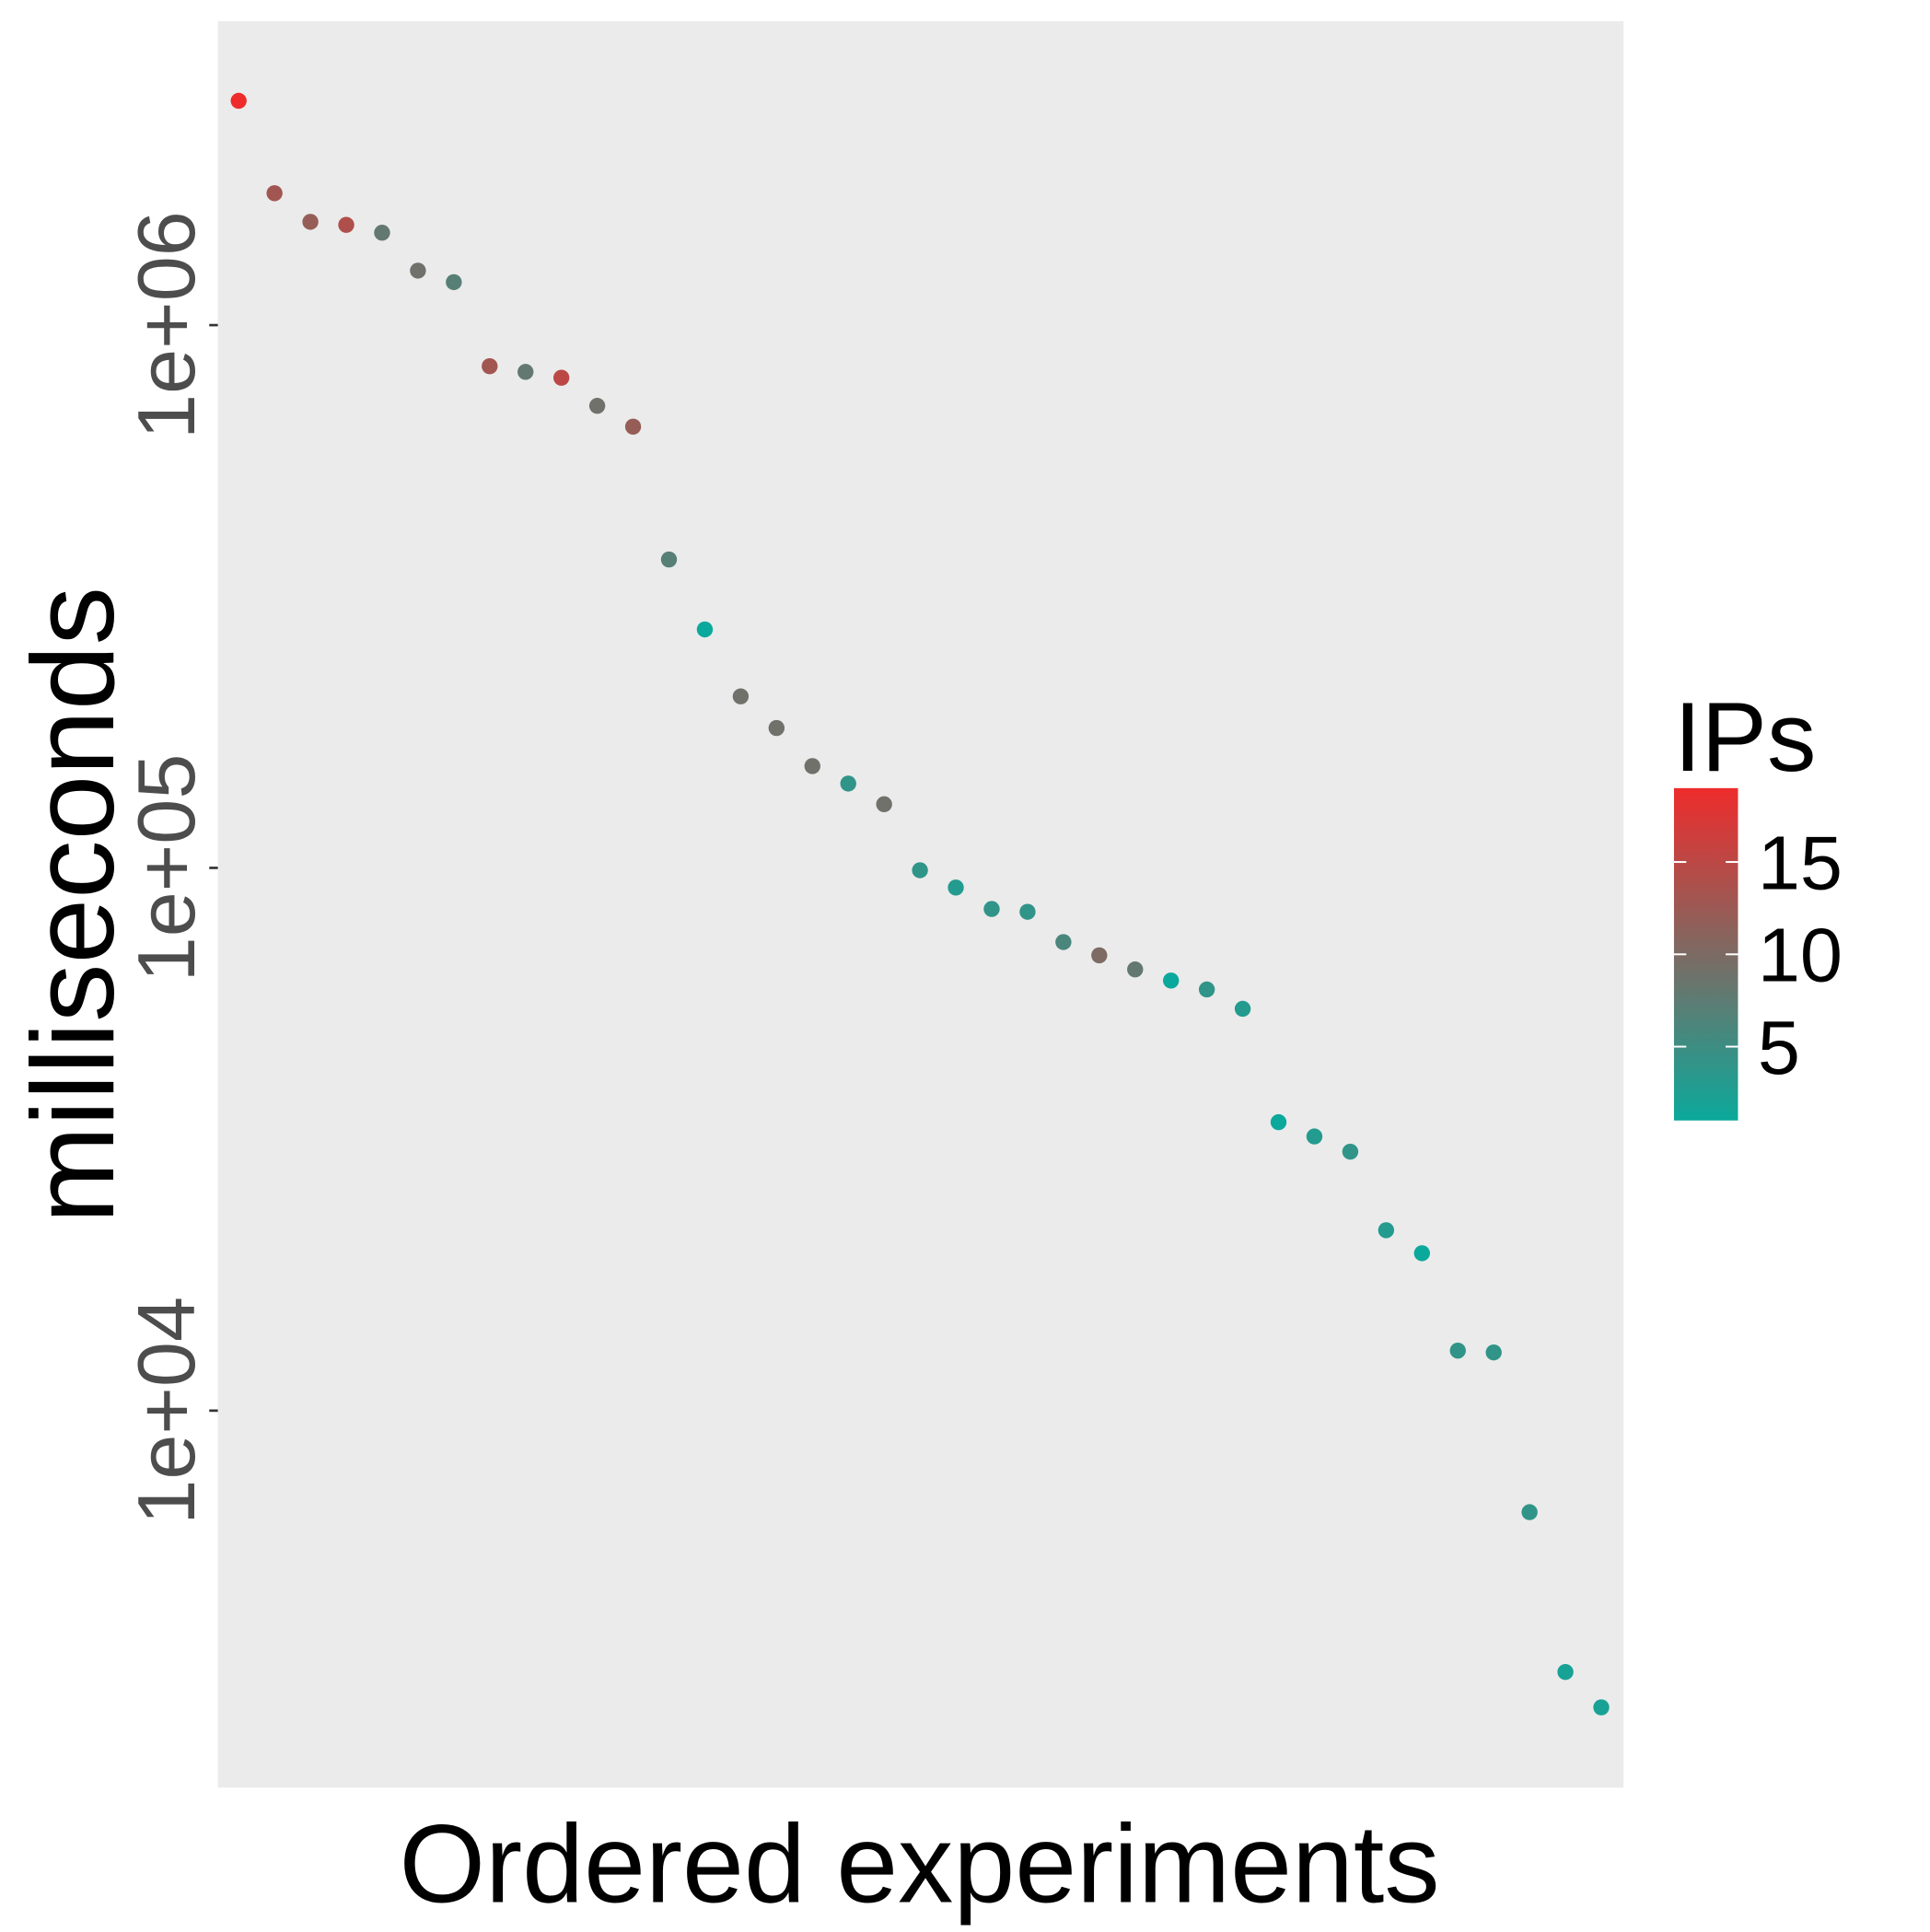 The image size is (1930, 1932). What do you see at coordinates (166, 325) in the screenshot?
I see `y-tick-label: 1e+06` at bounding box center [166, 325].